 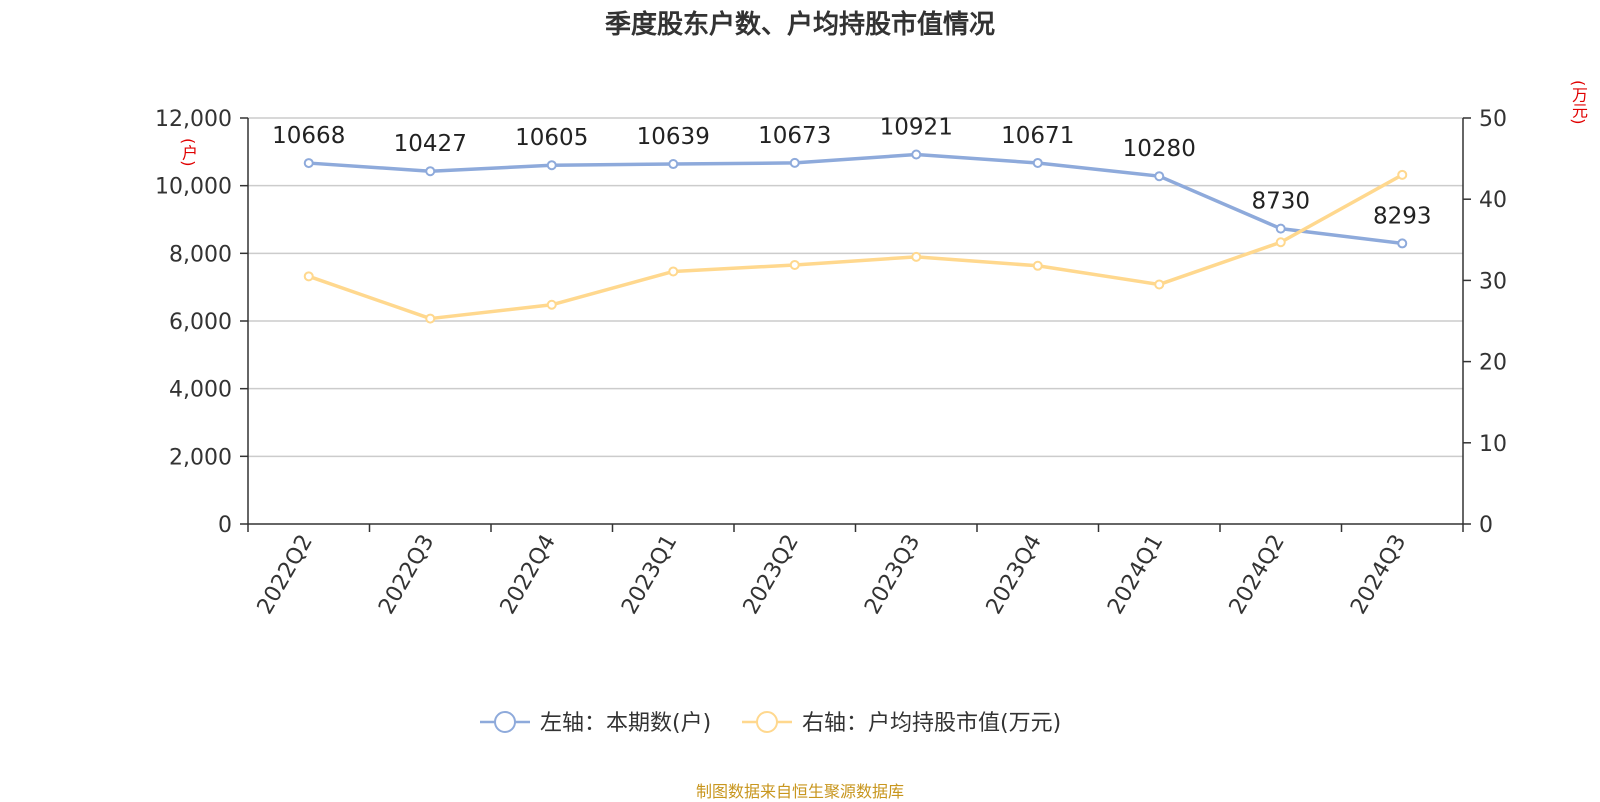 What do you see at coordinates (799, 791) in the screenshot?
I see `data-source: 制图数据来自恒生聚源数据库` at bounding box center [799, 791].